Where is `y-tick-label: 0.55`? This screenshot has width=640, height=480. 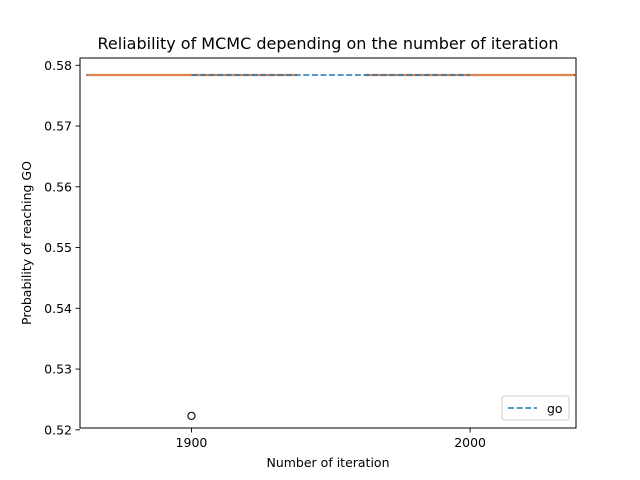 y-tick-label: 0.55 is located at coordinates (58, 247).